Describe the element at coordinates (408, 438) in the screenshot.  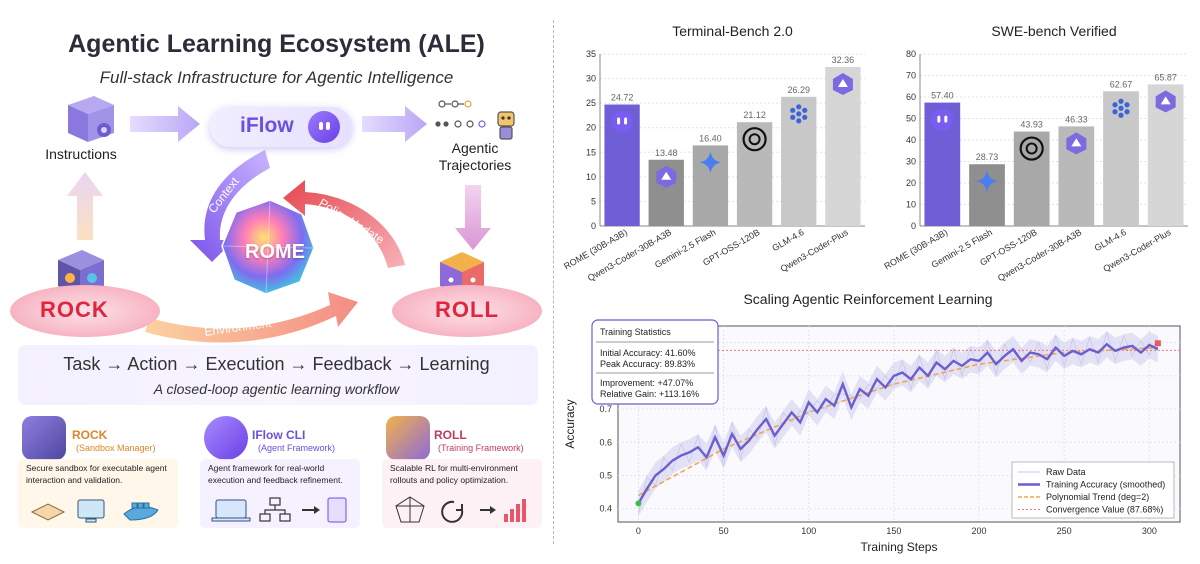
I see `roll-card-icon` at that location.